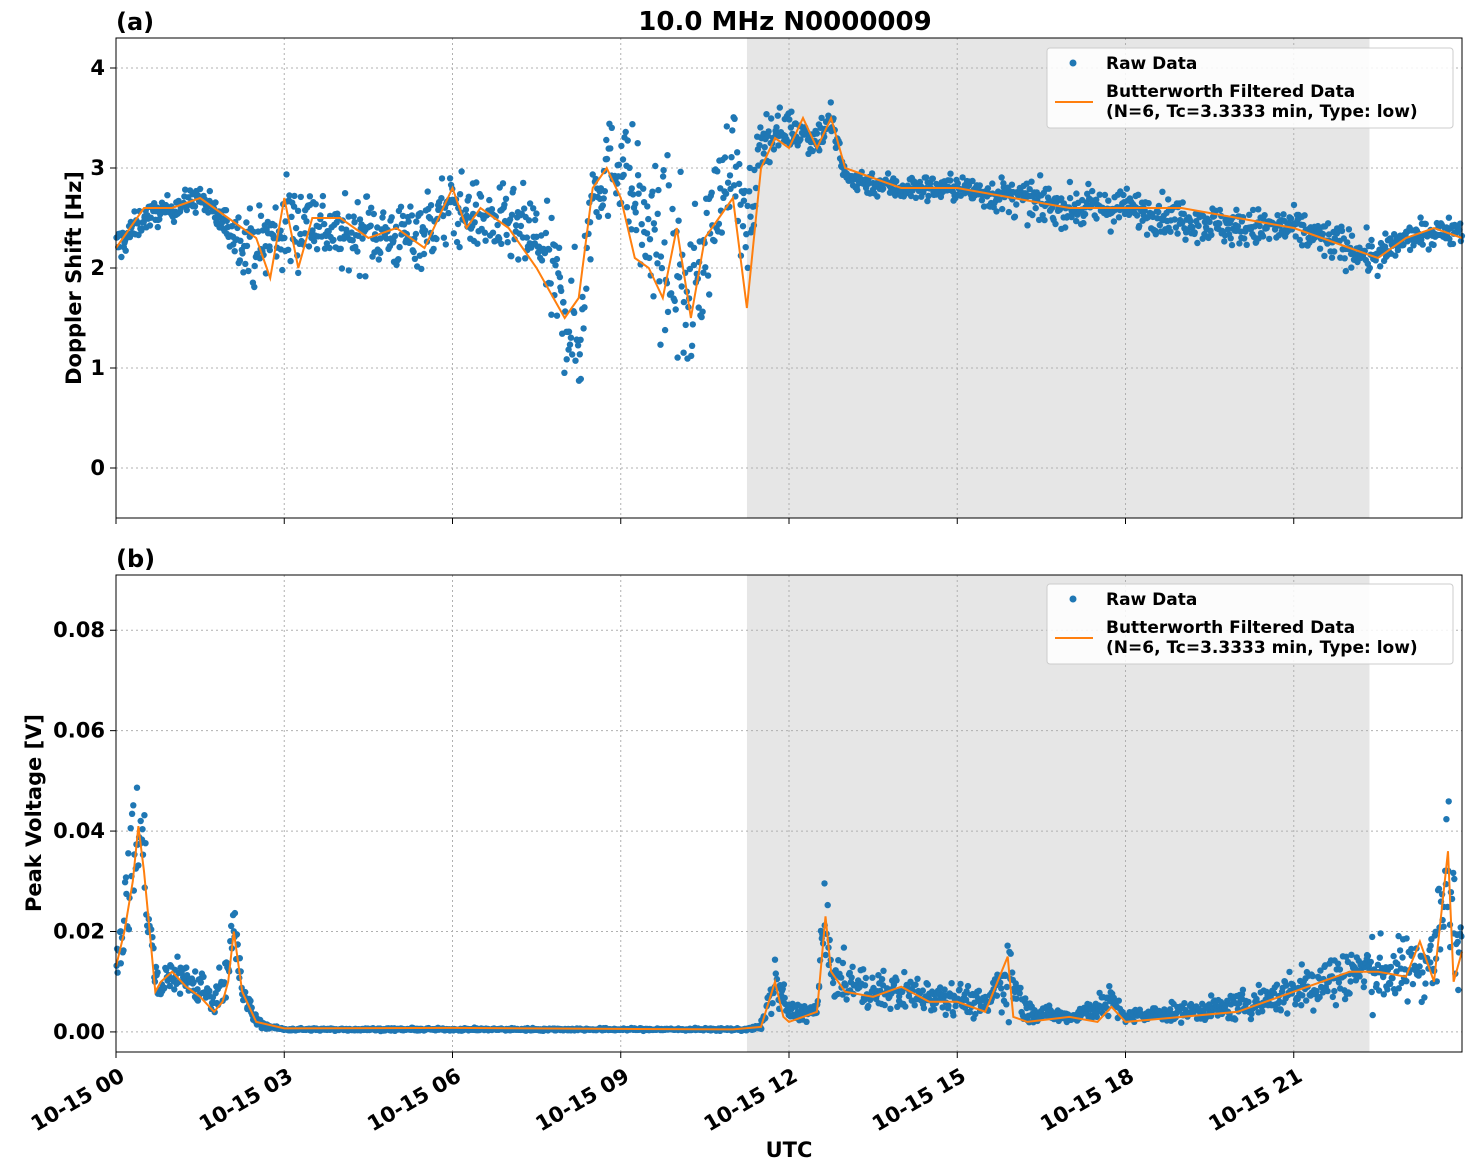 The width and height of the screenshot is (1471, 1172). What do you see at coordinates (97, 468) in the screenshot?
I see `panel-a-y-tick-label: 0` at bounding box center [97, 468].